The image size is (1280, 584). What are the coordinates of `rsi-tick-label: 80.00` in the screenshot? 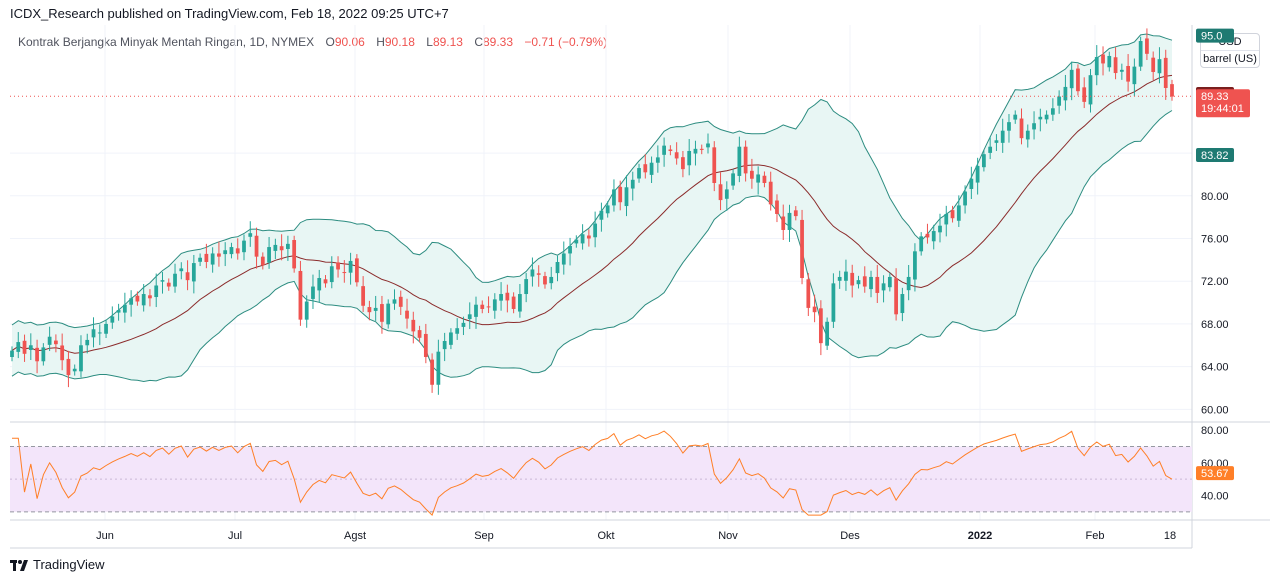 It's located at (1215, 431).